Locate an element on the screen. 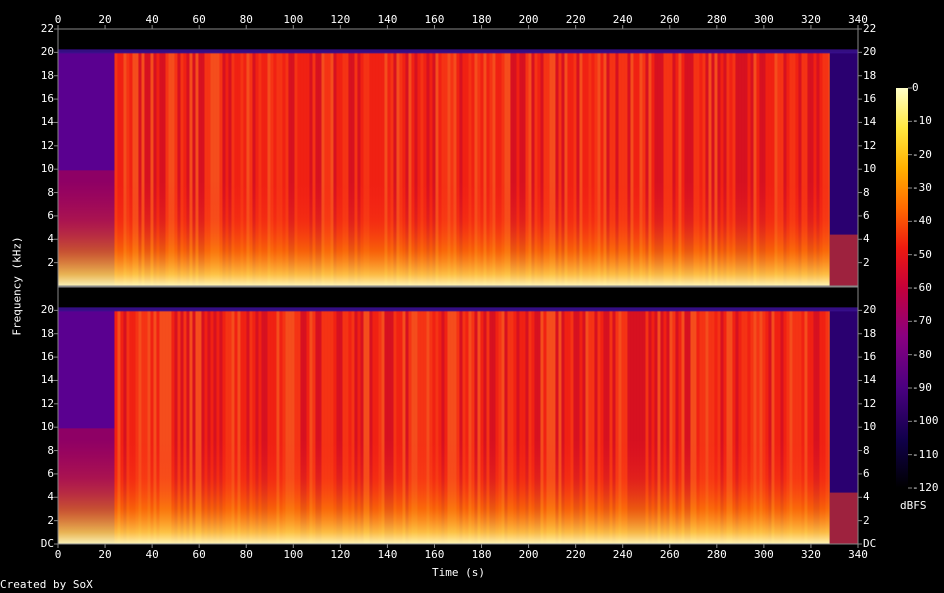 The width and height of the screenshot is (944, 593). colorbar-tick-0: 0 is located at coordinates (915, 87).